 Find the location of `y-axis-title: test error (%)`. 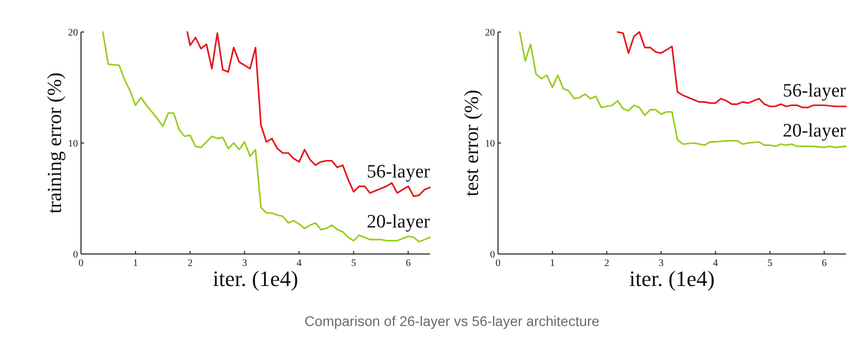

y-axis-title: test error (%) is located at coordinates (472, 143).